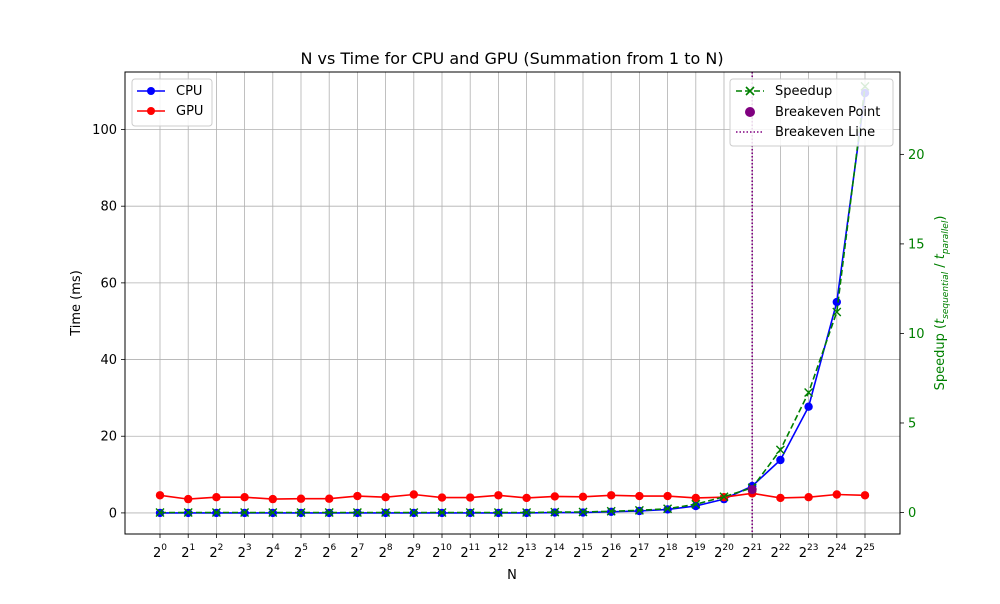  I want to click on x-tick-label: 22, so click(216, 552).